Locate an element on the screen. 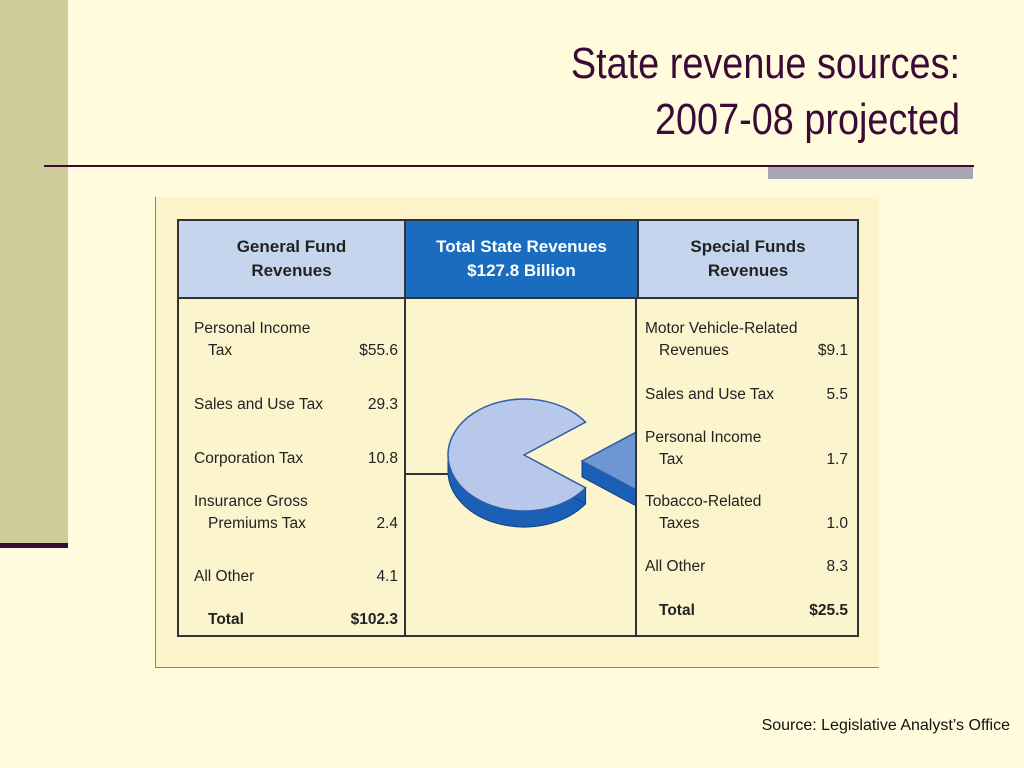  special-funds-total-row: Total $25.5 is located at coordinates (746, 611).